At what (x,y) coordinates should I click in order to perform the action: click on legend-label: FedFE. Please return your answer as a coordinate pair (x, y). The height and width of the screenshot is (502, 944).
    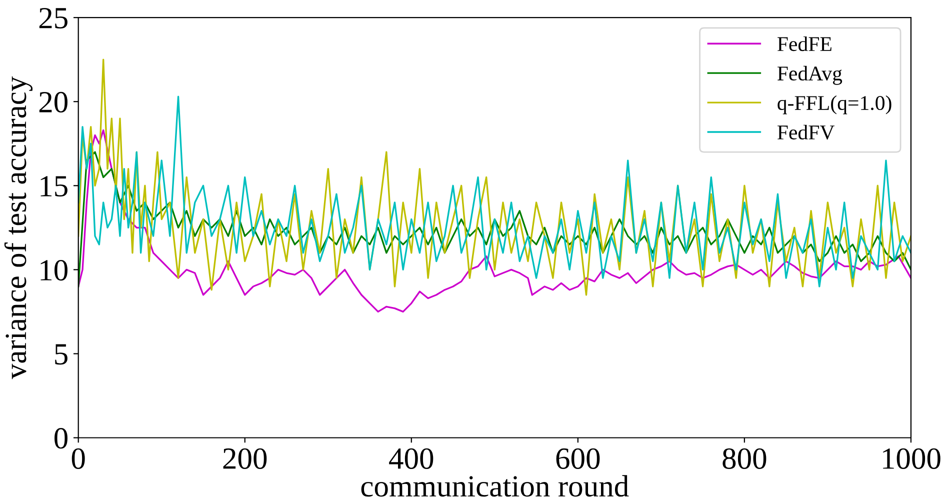
    Looking at the image, I should click on (804, 44).